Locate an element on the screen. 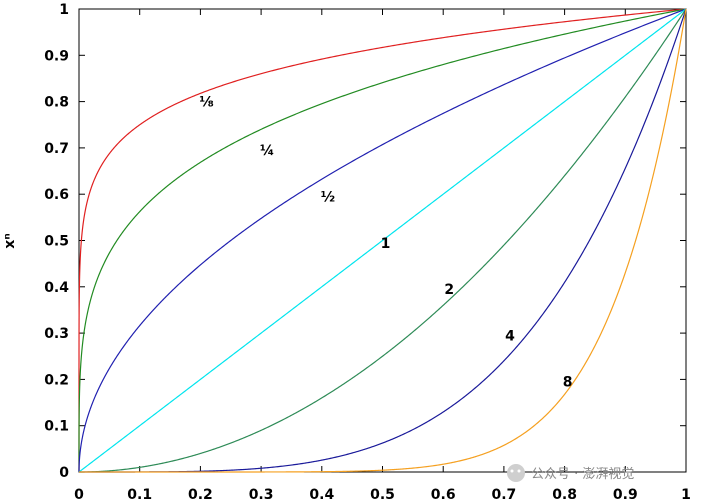 Image resolution: width=711 pixels, height=504 pixels. x-tick-label: 0.4 is located at coordinates (321, 495).